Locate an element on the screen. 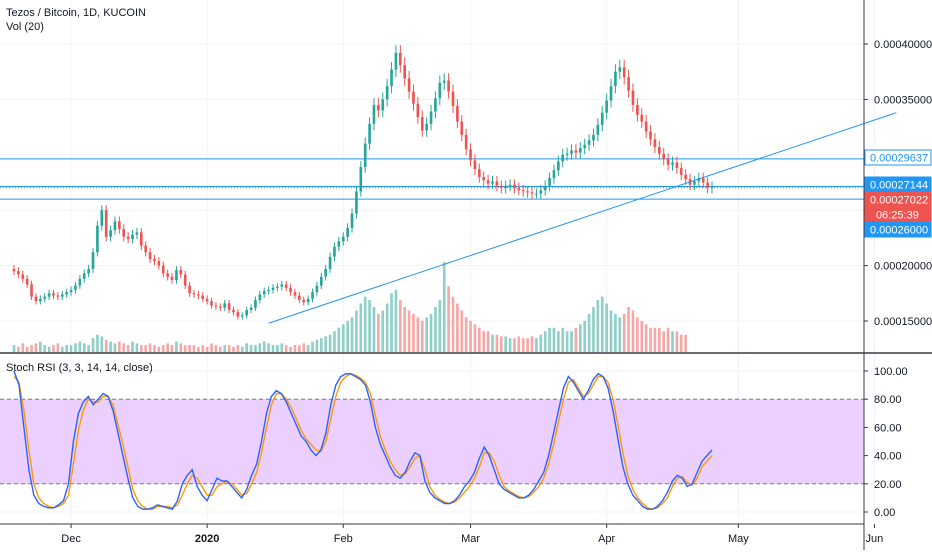 Image resolution: width=932 pixels, height=555 pixels. horizontal-lines is located at coordinates (432, 179).